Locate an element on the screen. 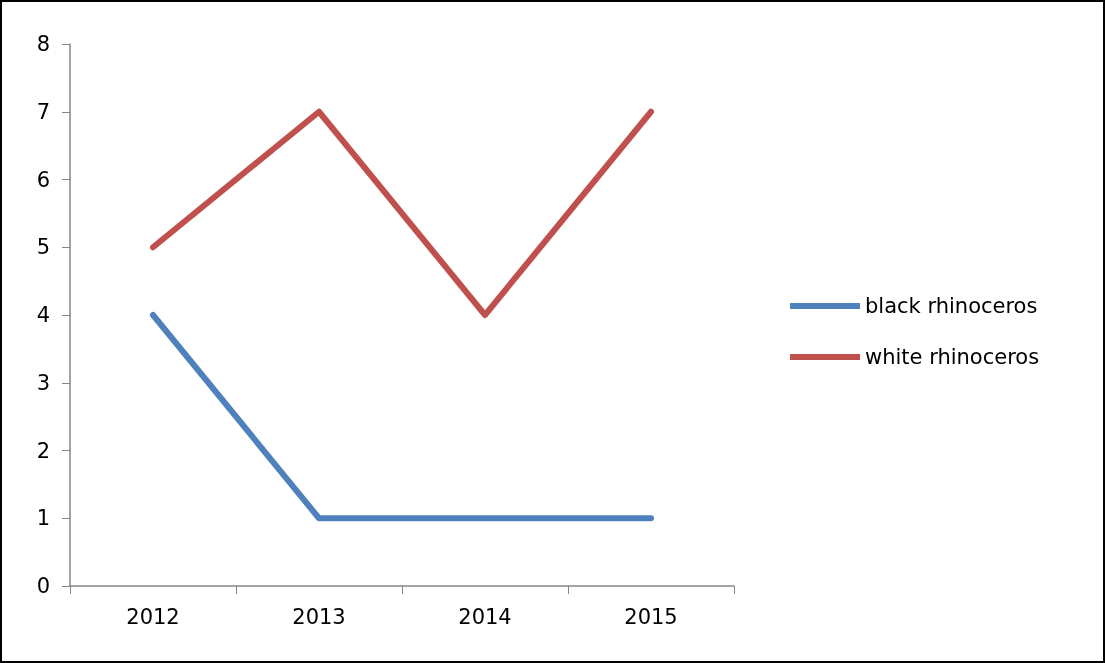 The image size is (1105, 663). y-tick-label: 5 is located at coordinates (43, 247).